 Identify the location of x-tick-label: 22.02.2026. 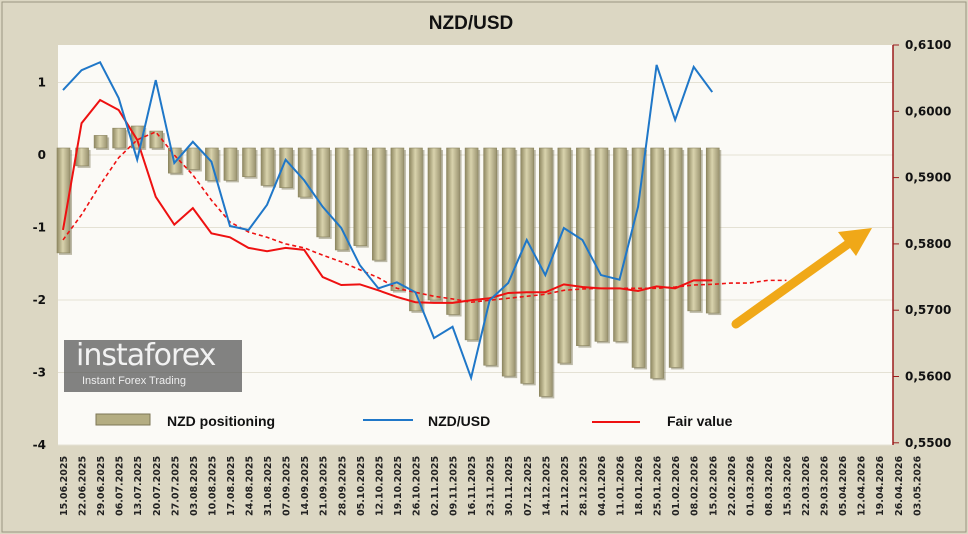
(732, 486).